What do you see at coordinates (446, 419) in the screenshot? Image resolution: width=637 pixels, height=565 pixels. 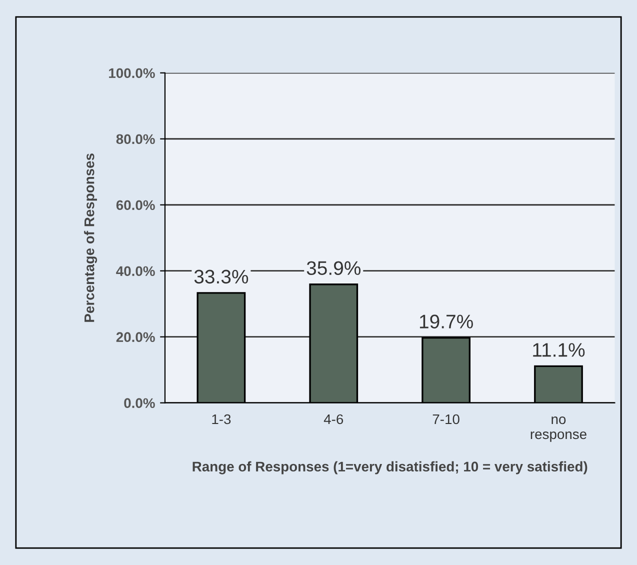 I see `x-tick-label: 7-10` at bounding box center [446, 419].